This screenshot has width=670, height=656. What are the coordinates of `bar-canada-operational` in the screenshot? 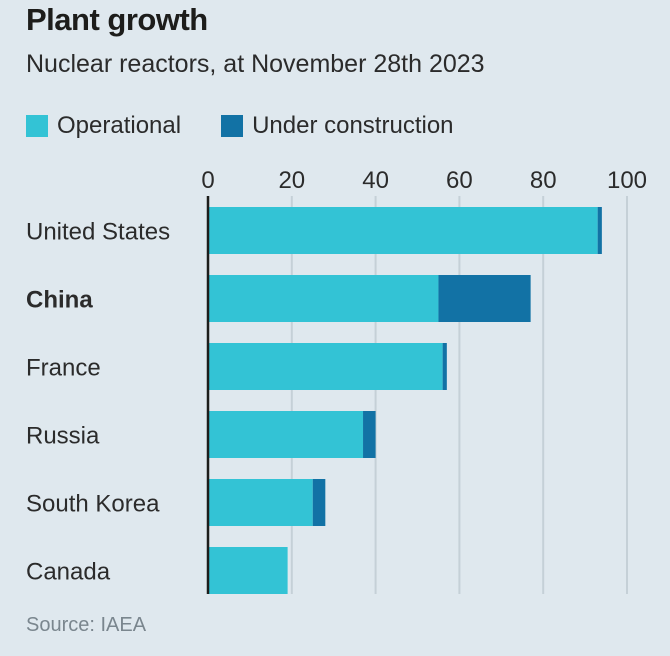 It's located at (248, 570).